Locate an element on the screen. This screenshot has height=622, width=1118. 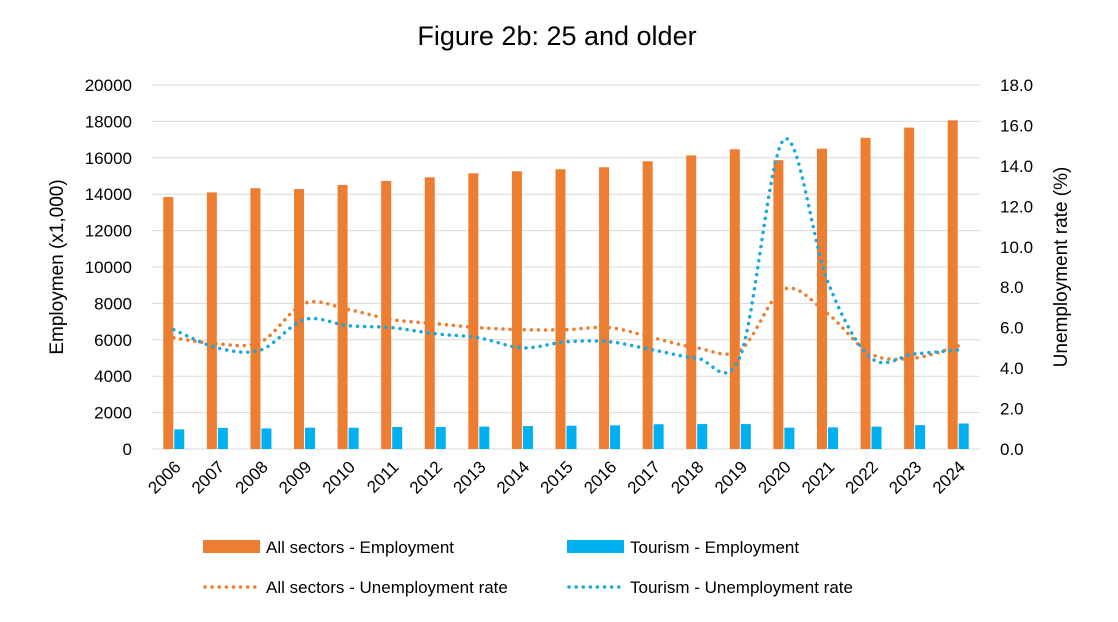
y2-tick-label: 18.0 is located at coordinates (1016, 85).